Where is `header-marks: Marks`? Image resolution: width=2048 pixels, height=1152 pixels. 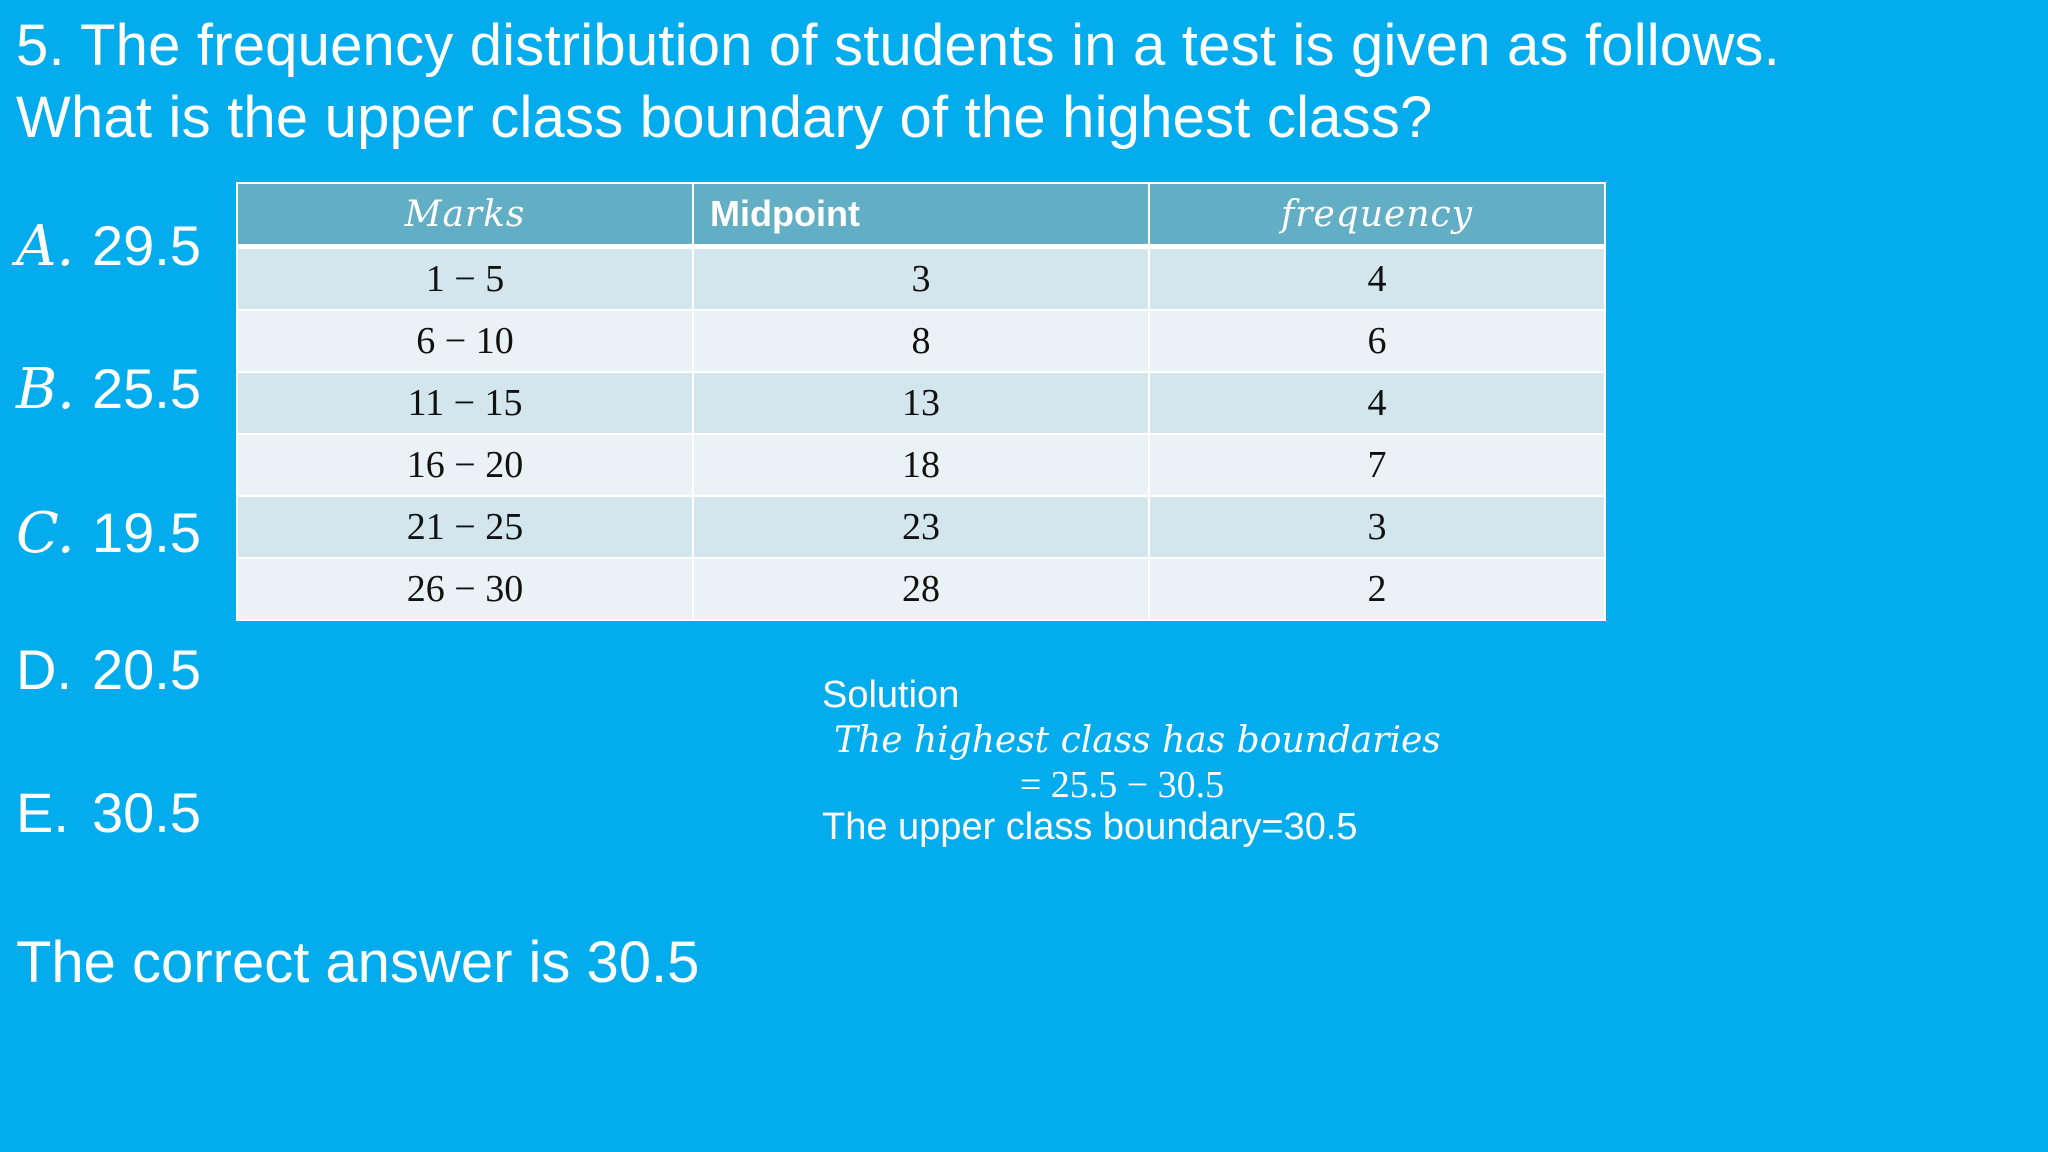 header-marks: Marks is located at coordinates (465, 215).